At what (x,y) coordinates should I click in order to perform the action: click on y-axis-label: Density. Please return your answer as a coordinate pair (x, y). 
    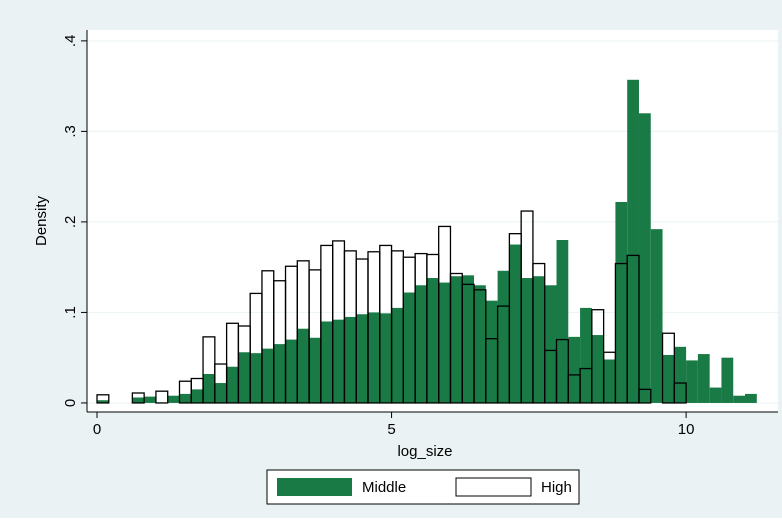
    Looking at the image, I should click on (41, 220).